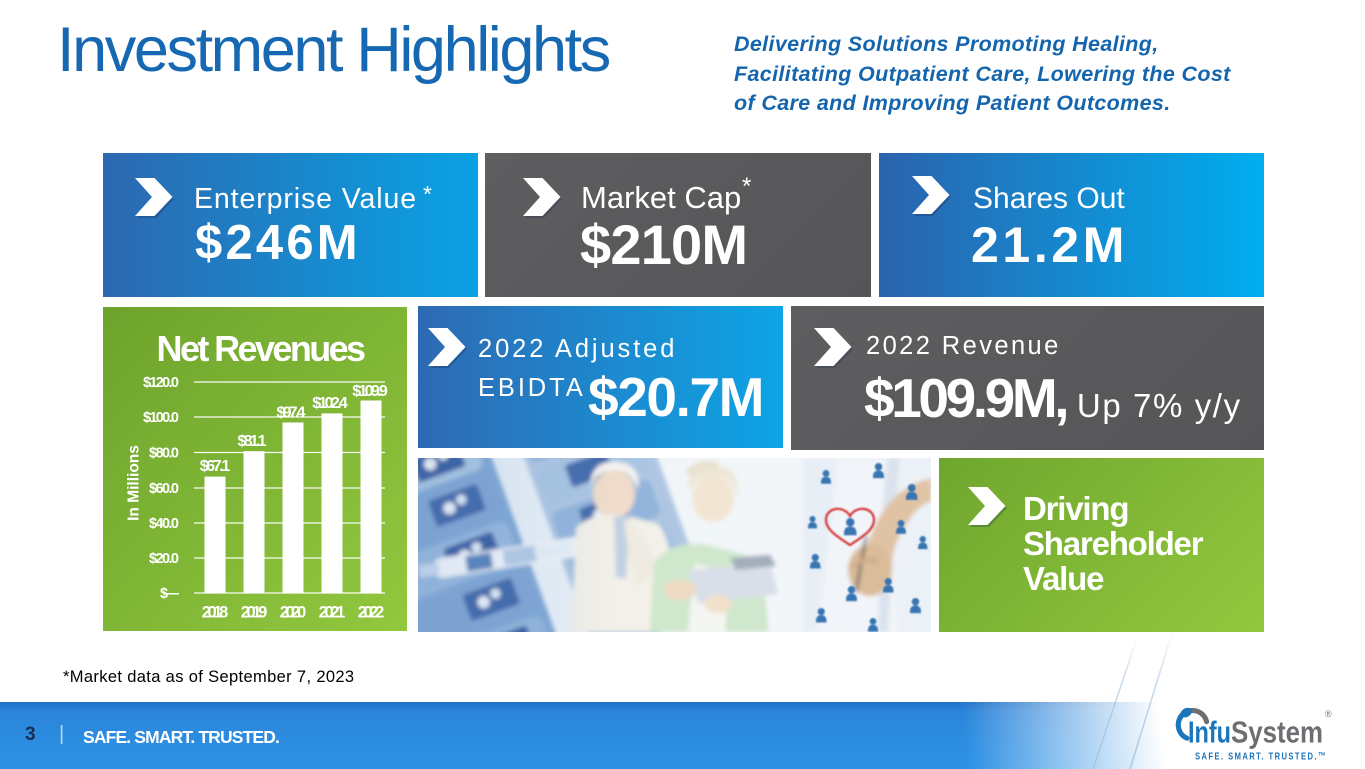 This screenshot has height=769, width=1365. What do you see at coordinates (1209, 733) in the screenshot?
I see `svg-text: Infu` at bounding box center [1209, 733].